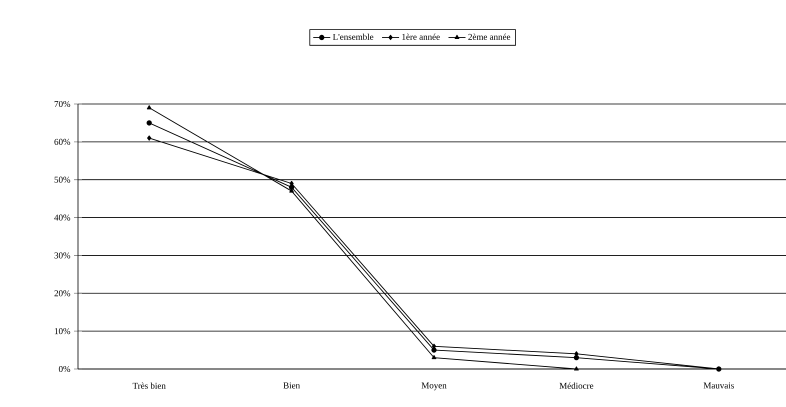  What do you see at coordinates (291, 385) in the screenshot?
I see `x-tick-label: Bien` at bounding box center [291, 385].